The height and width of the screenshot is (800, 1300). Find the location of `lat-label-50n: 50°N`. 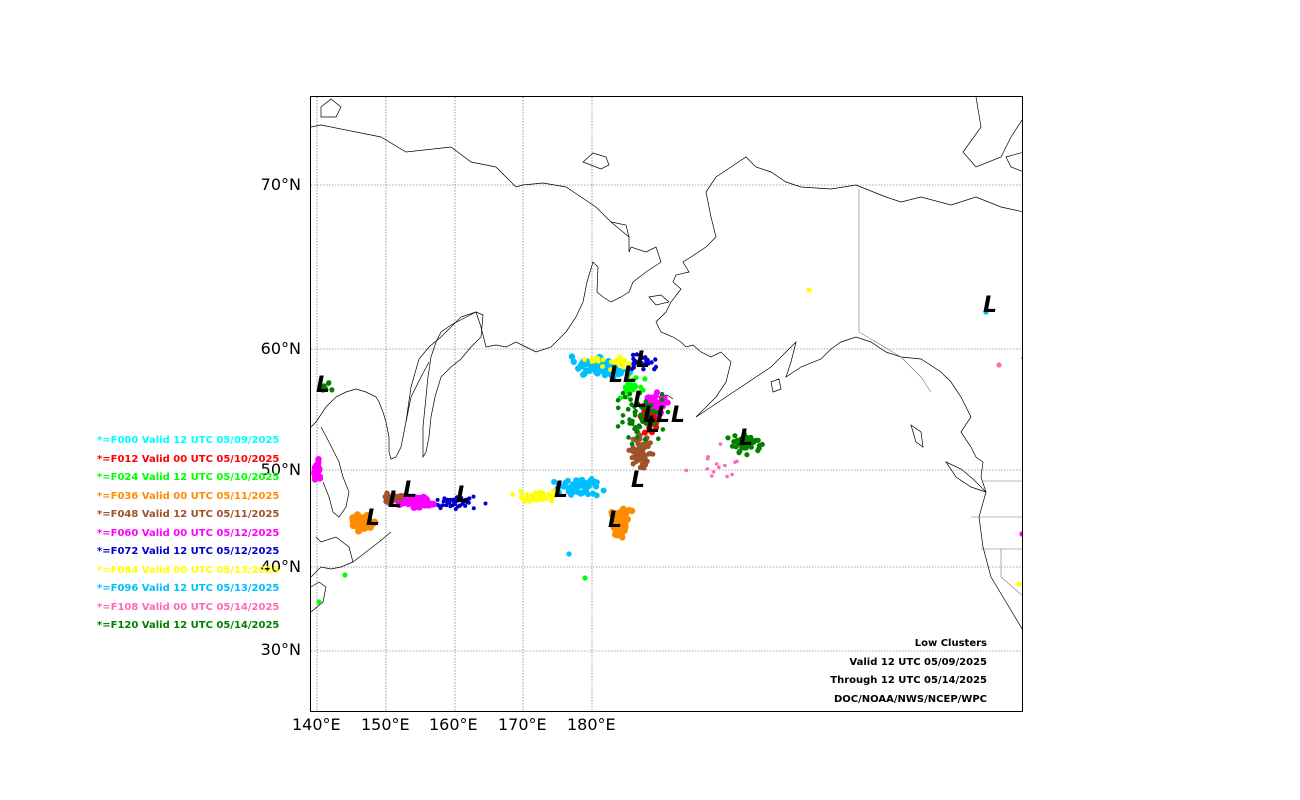

lat-label-50n: 50°N is located at coordinates (280, 469).